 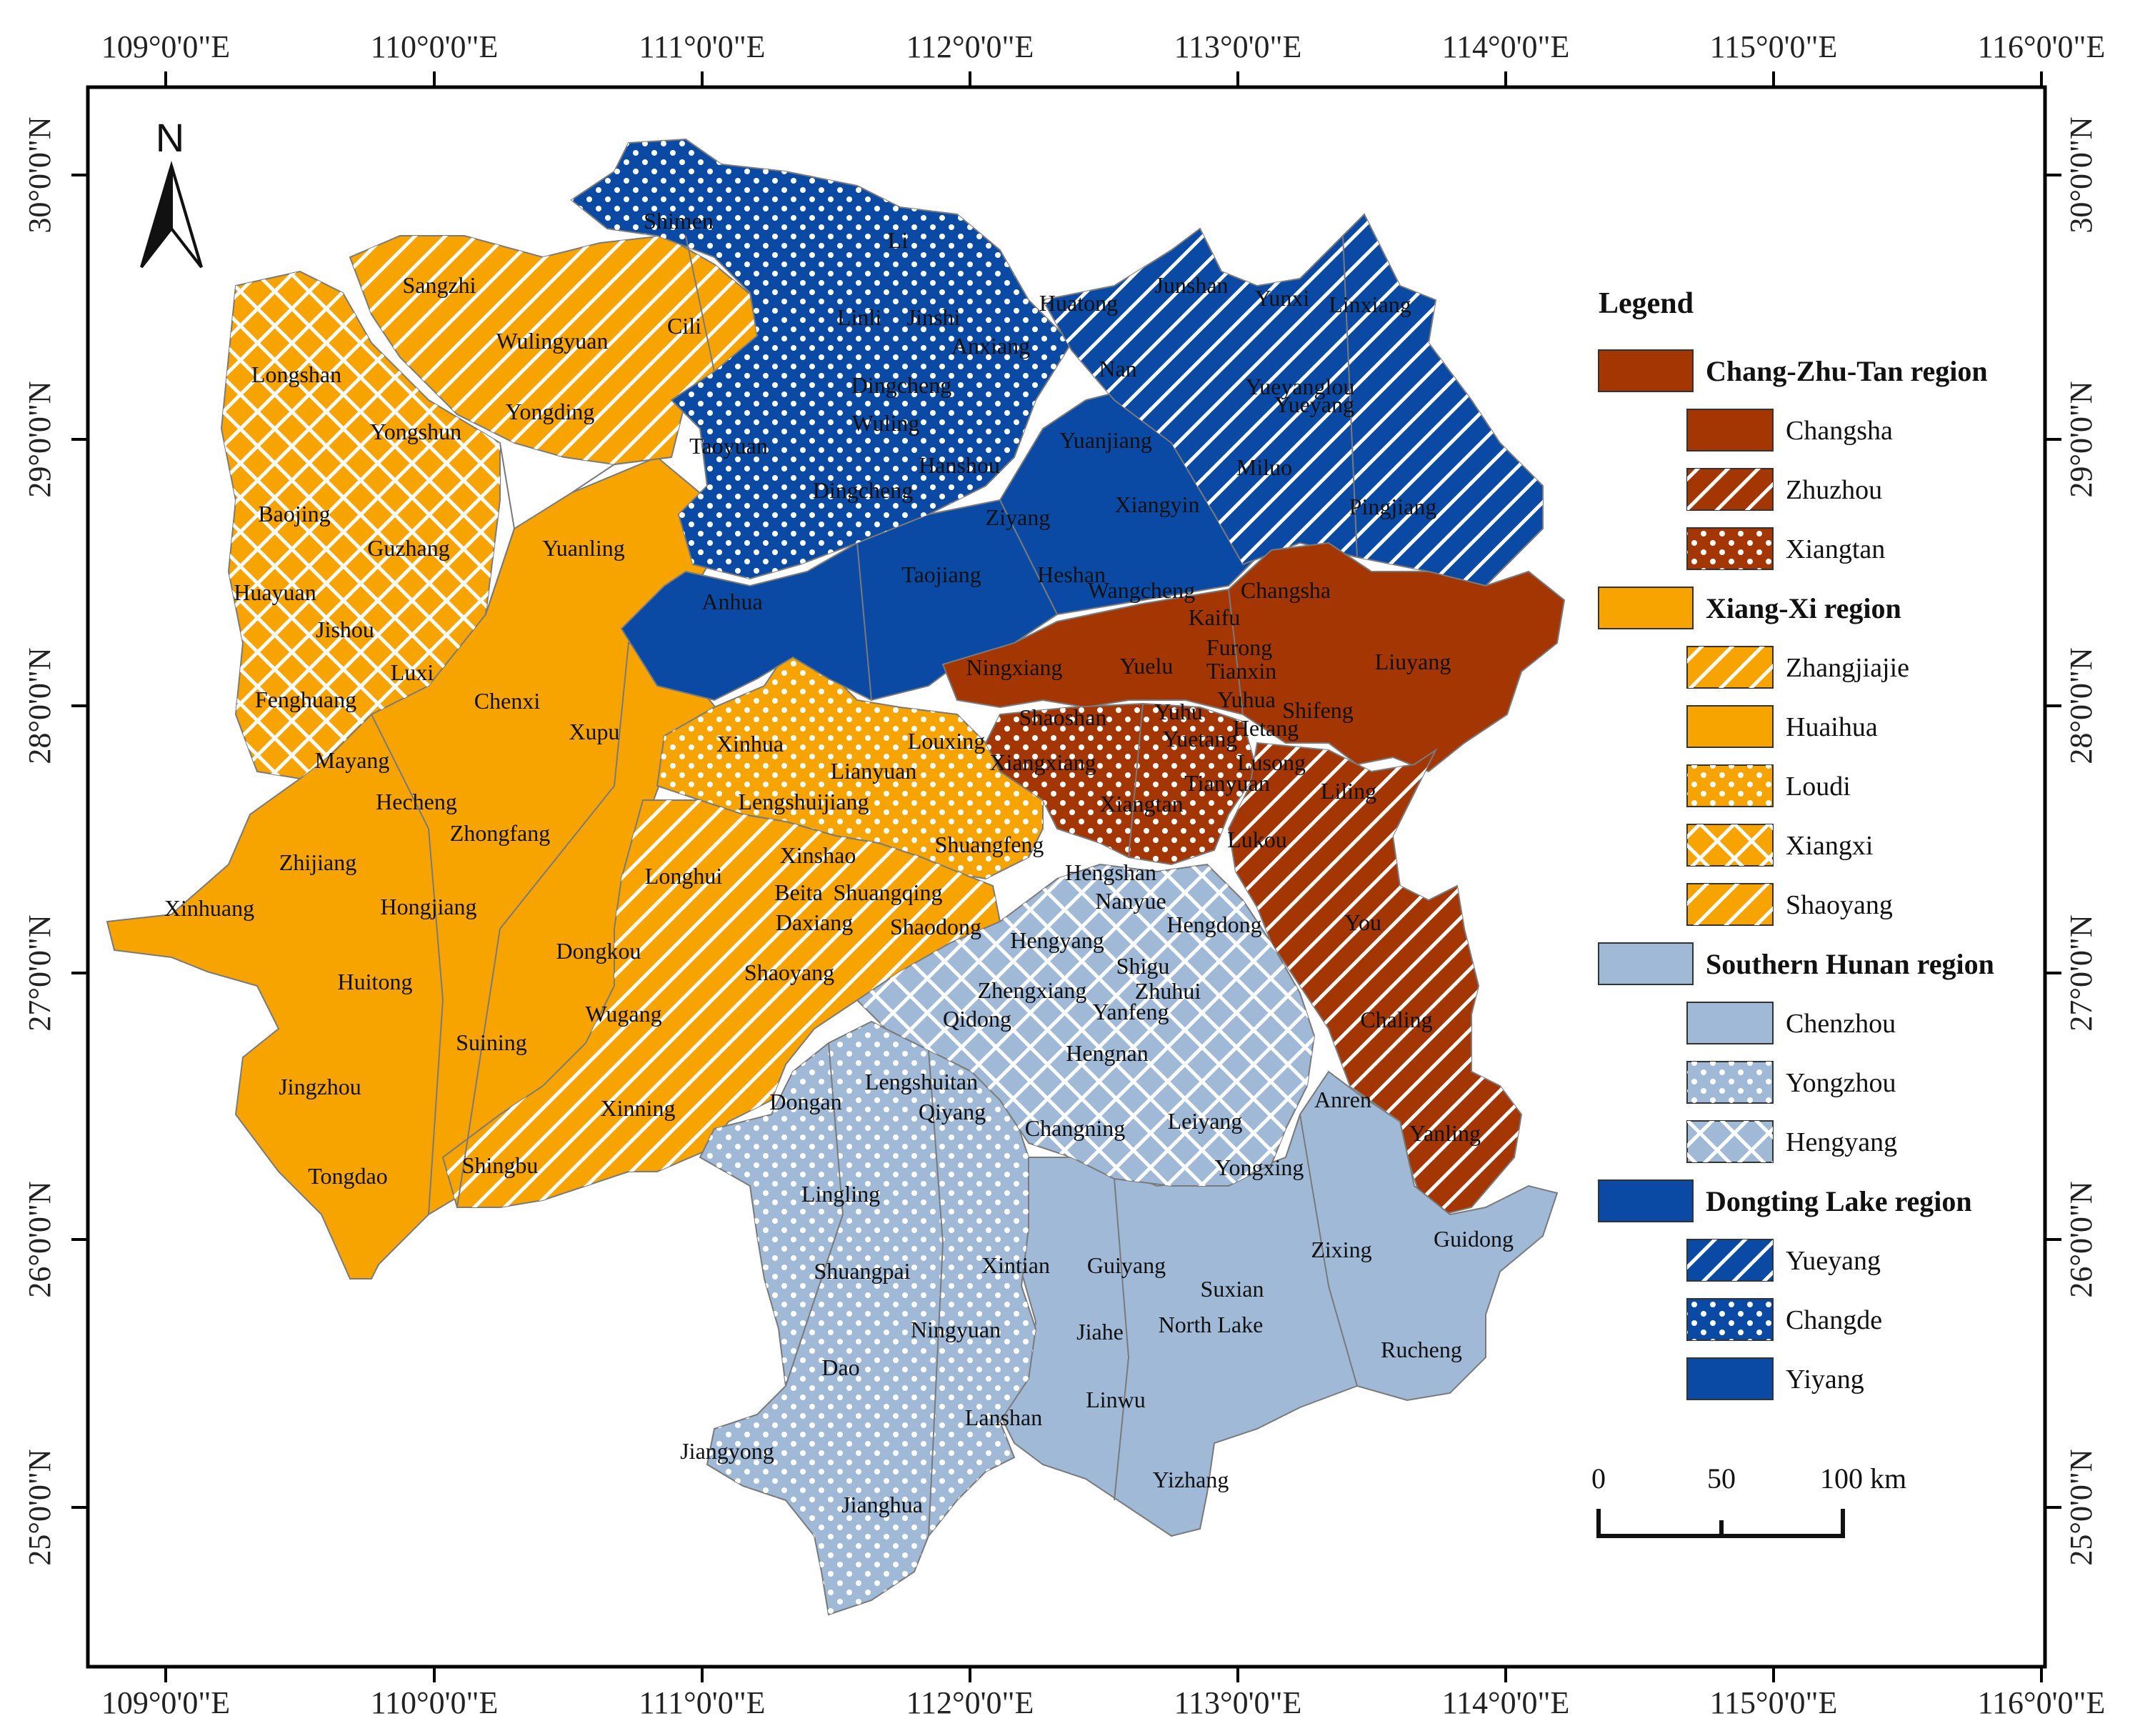 I want to click on legend-group-label: Dongting Lake region, so click(x=1839, y=1201).